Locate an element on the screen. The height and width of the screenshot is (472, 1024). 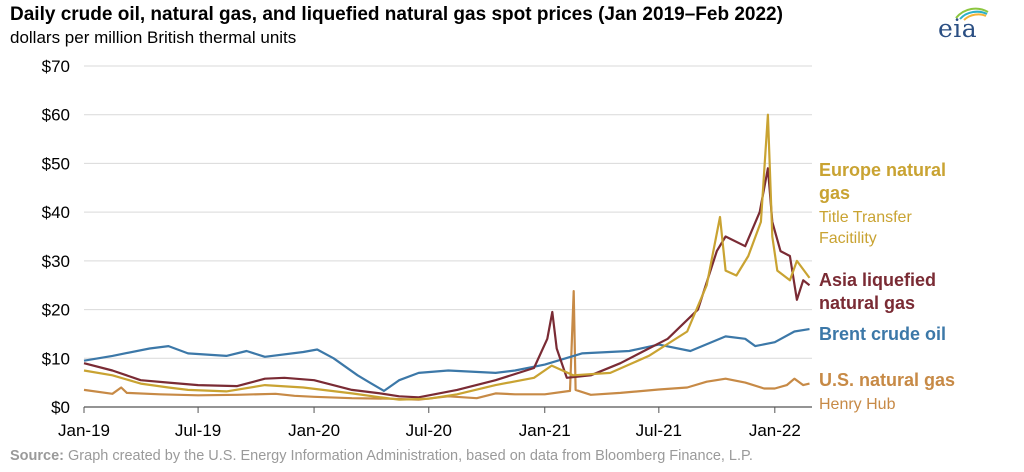
legend-entry-brent: Brent crude oil is located at coordinates (882, 334).